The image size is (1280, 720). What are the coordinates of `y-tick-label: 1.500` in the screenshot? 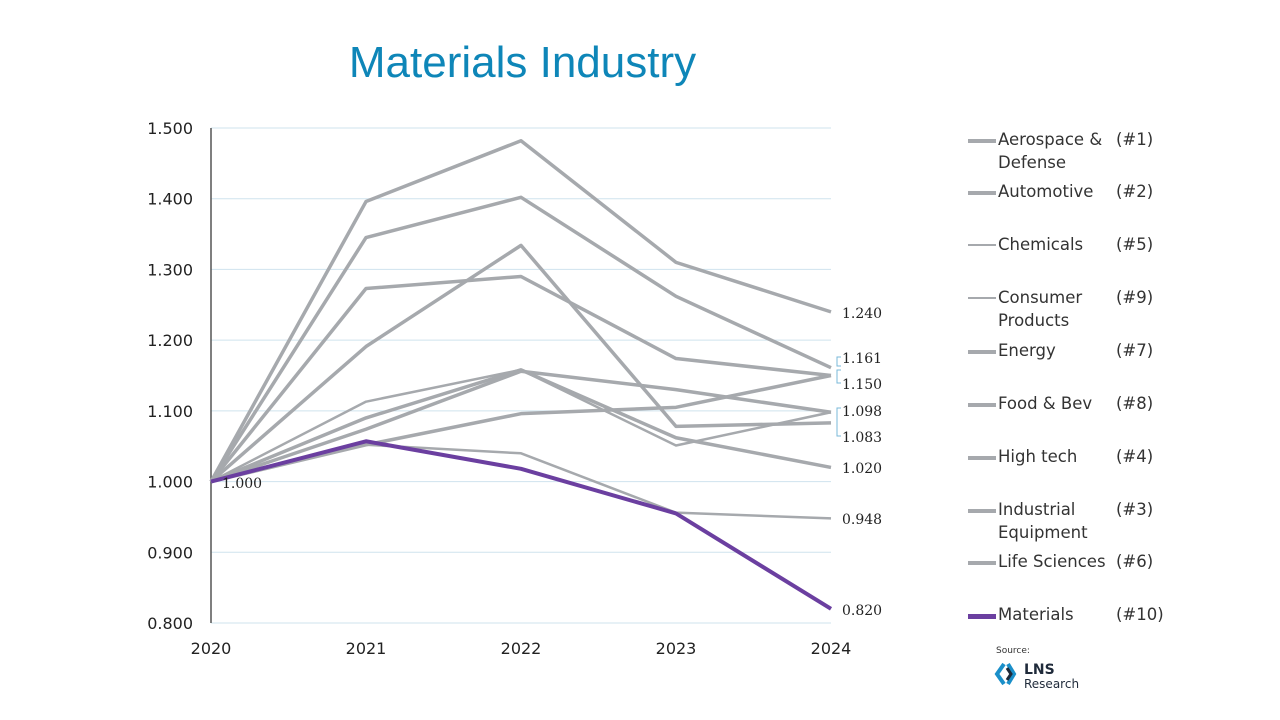 It's located at (170, 128).